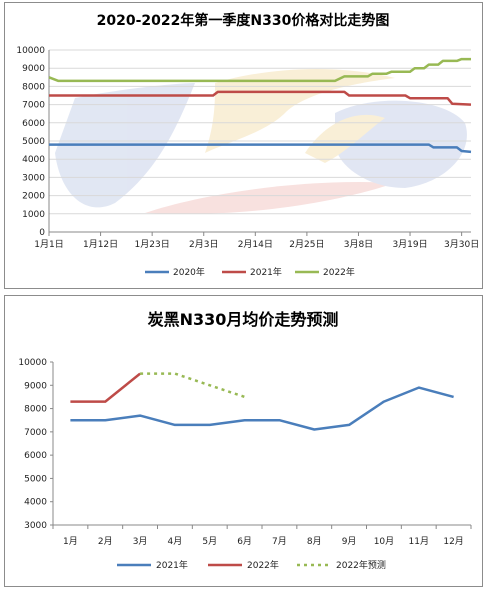 This screenshot has width=489, height=590. Describe the element at coordinates (419, 541) in the screenshot. I see `chart-2-x-tick: 11月` at that location.